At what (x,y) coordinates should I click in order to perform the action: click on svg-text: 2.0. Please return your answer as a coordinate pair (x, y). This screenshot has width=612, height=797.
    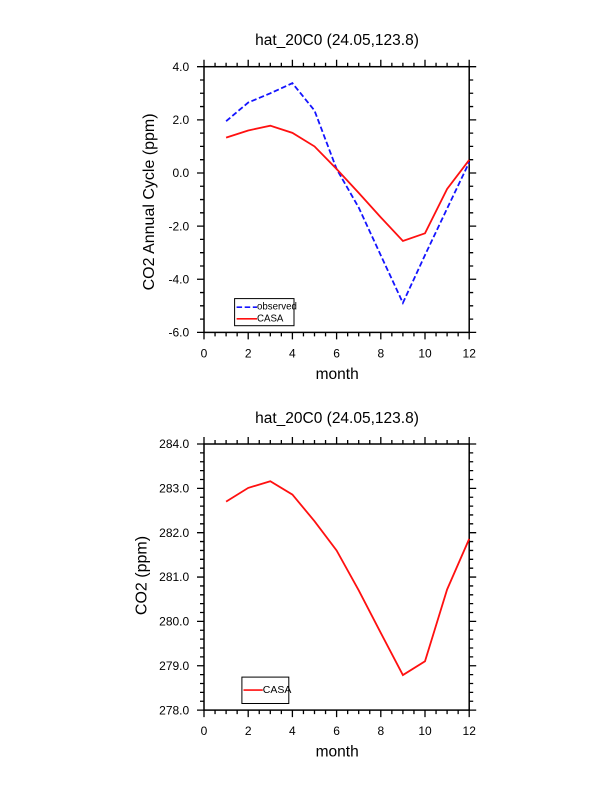
    Looking at the image, I should click on (181, 120).